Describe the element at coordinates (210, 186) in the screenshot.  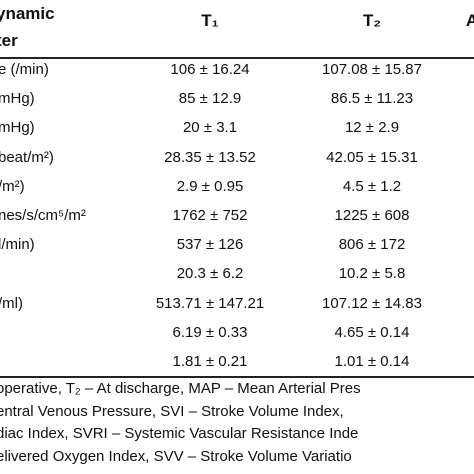
I see `cell: 2.9 ± 0.95` at that location.